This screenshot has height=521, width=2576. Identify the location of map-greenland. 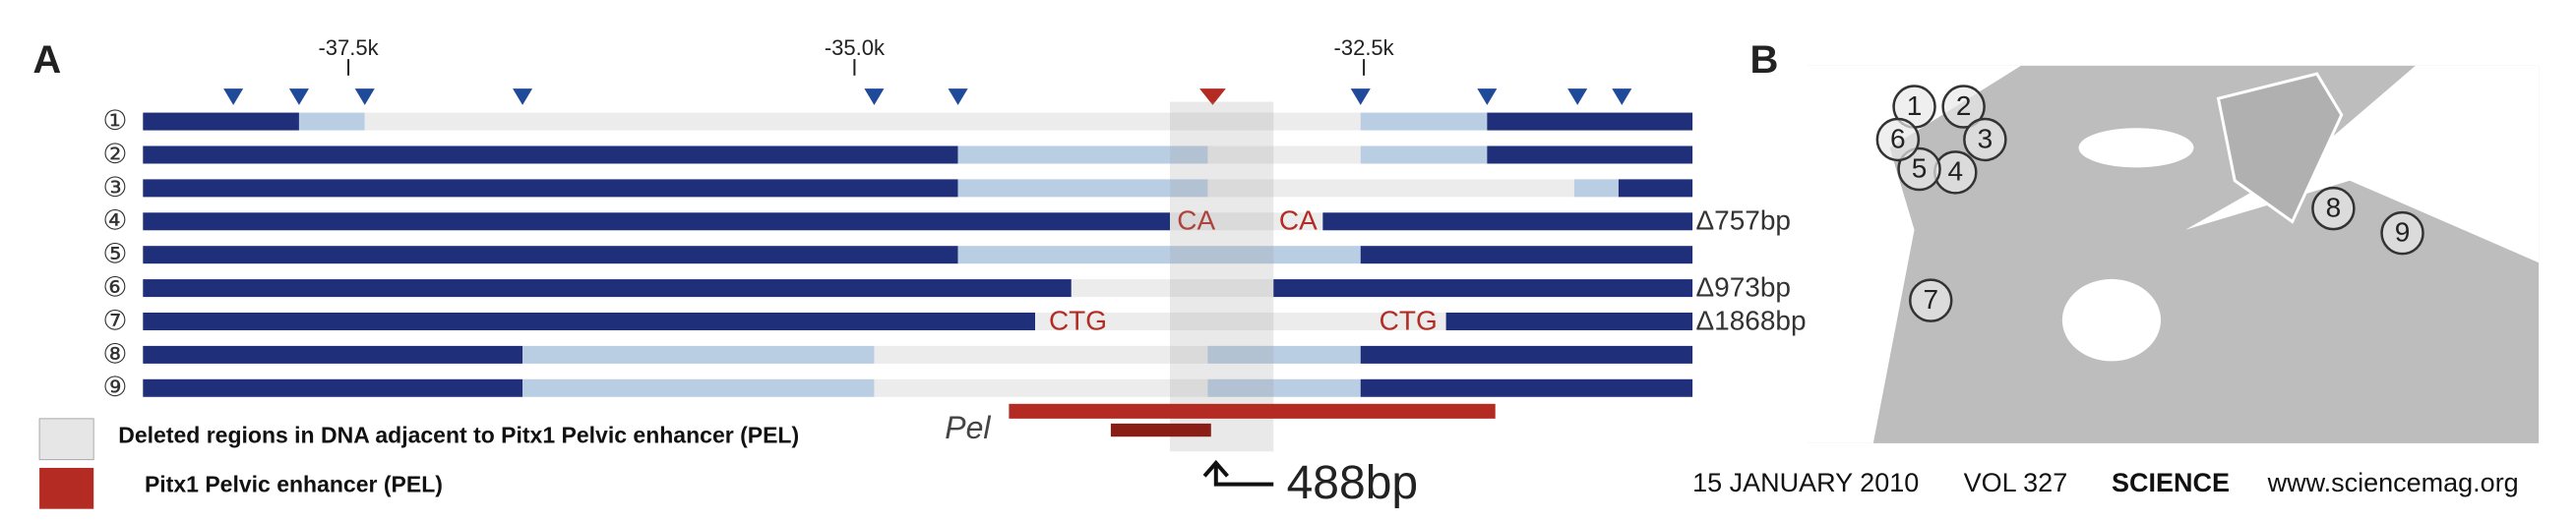
(2280, 148).